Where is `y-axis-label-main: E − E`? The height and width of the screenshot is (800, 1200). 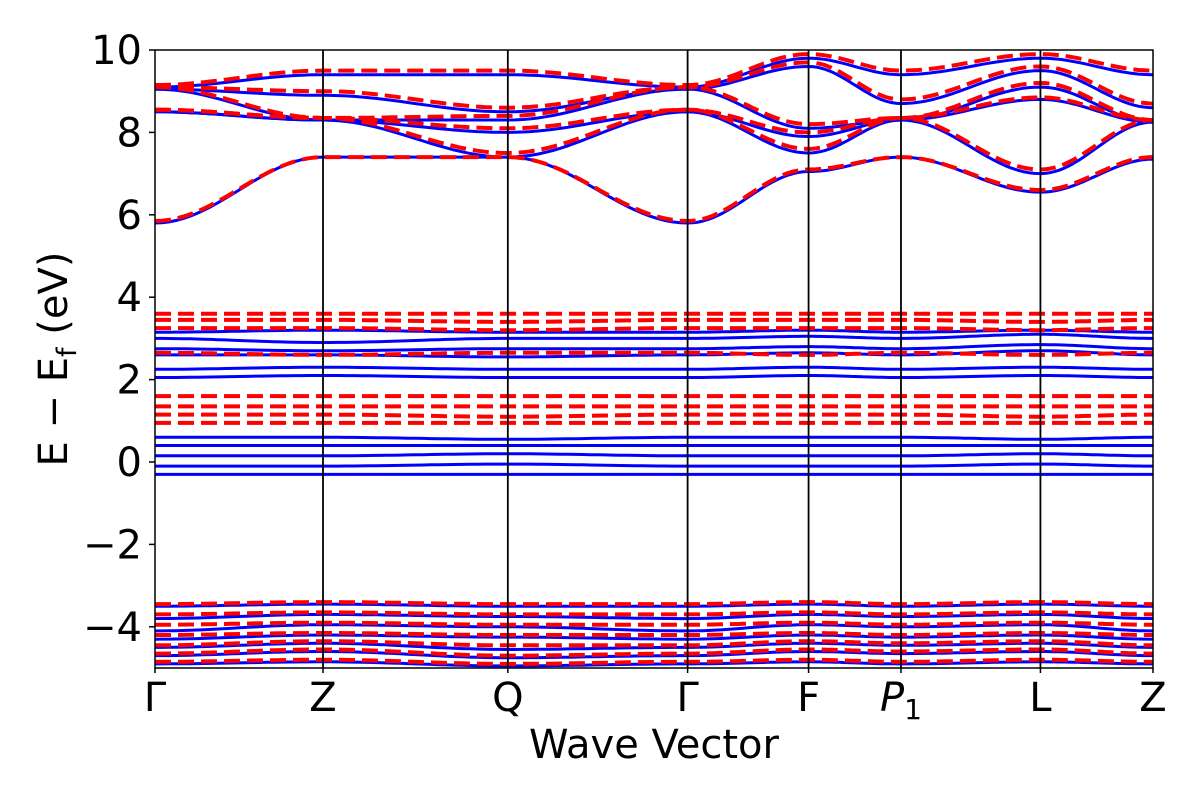 y-axis-label-main: E − E is located at coordinates (54, 412).